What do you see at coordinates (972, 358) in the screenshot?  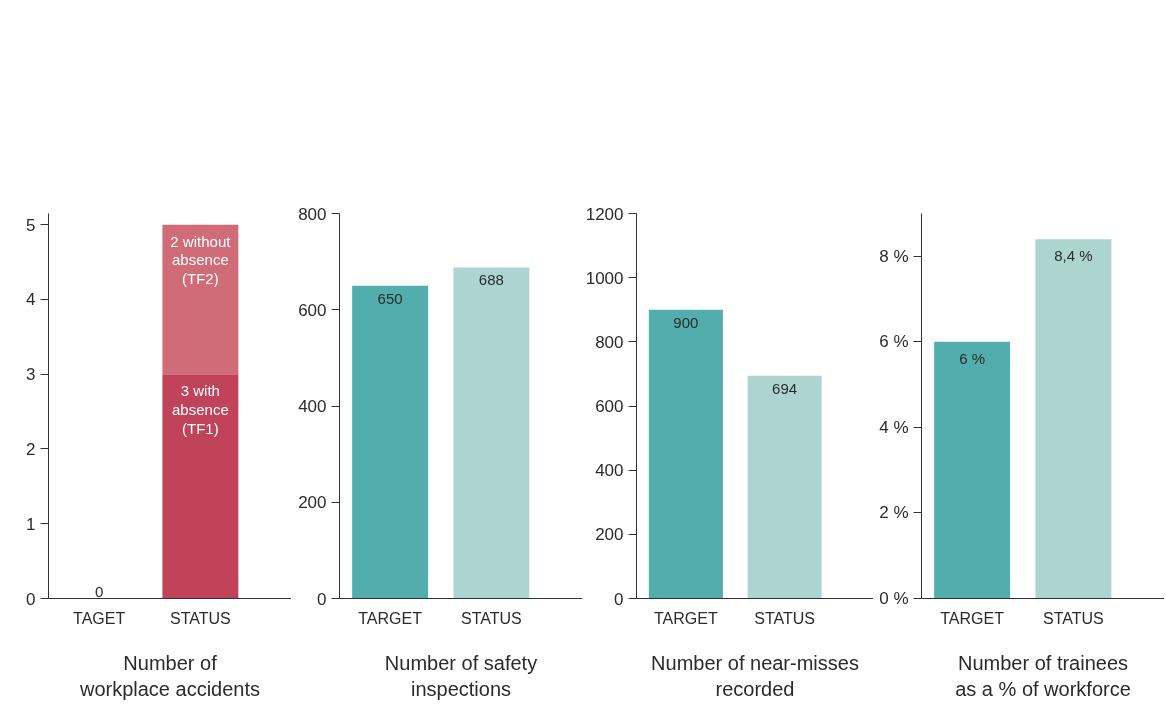 I see `data-label: 6 %` at bounding box center [972, 358].